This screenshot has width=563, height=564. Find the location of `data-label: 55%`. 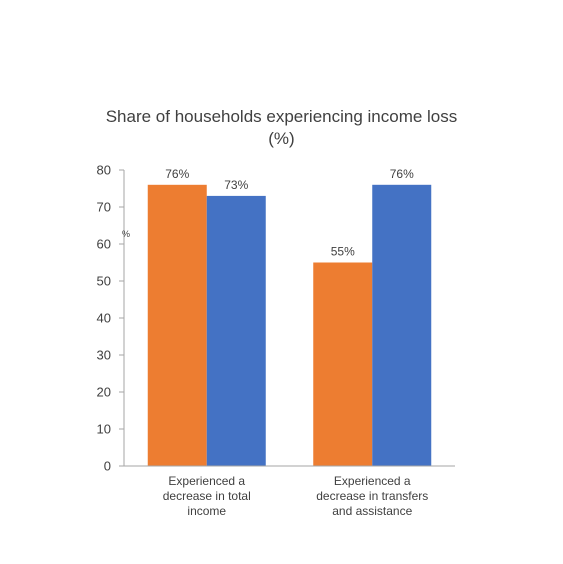

data-label: 55% is located at coordinates (343, 252).